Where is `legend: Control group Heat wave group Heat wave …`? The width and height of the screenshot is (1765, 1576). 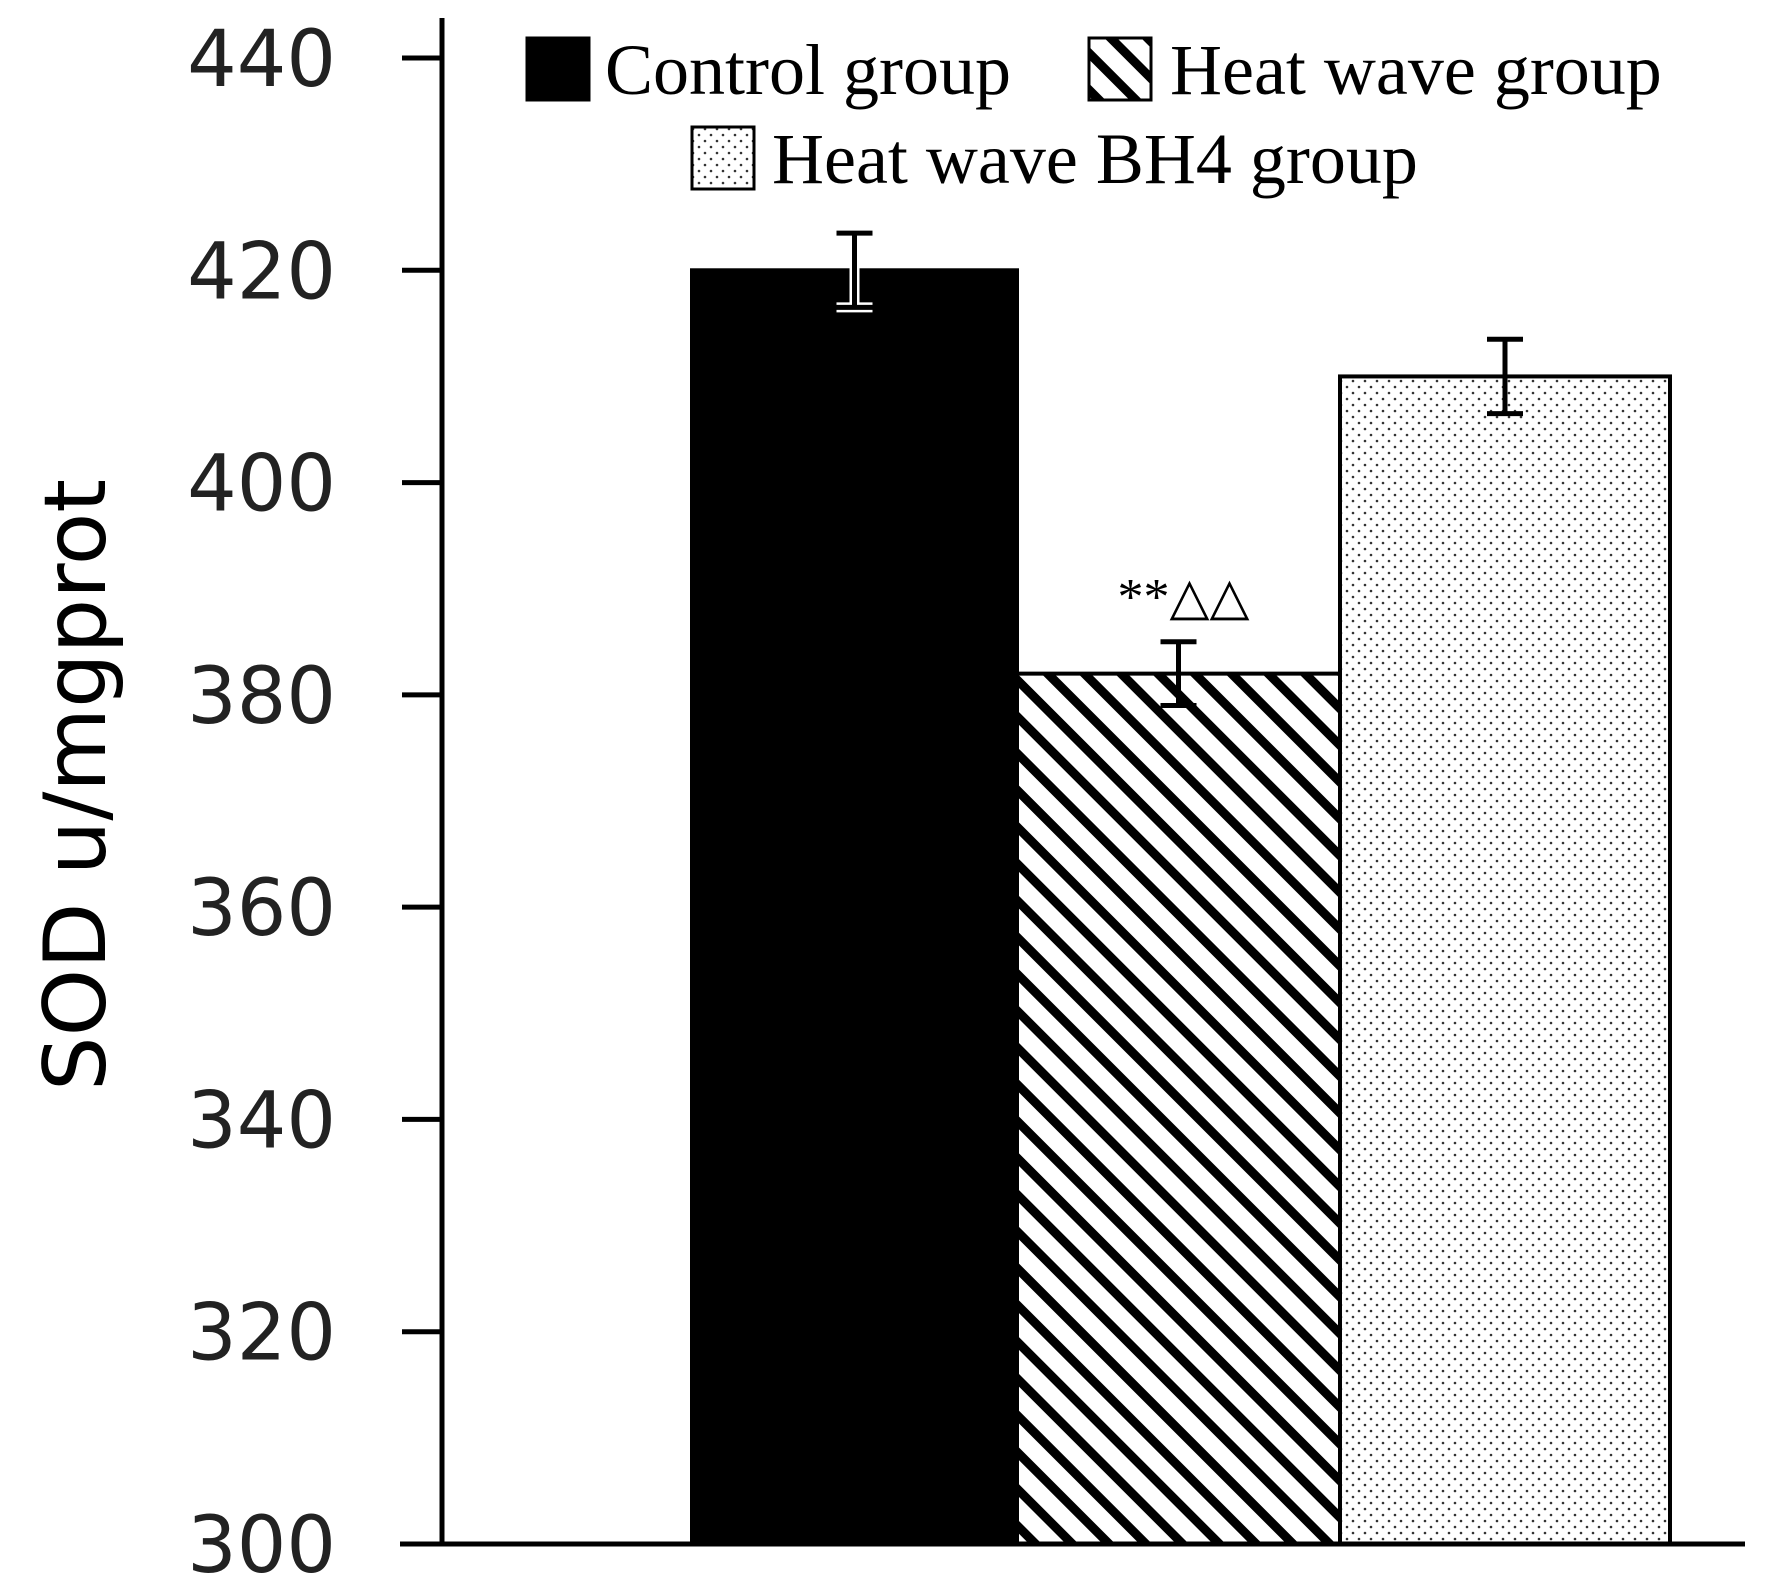
legend: Control group Heat wave group Heat wave … is located at coordinates (1112, 122).